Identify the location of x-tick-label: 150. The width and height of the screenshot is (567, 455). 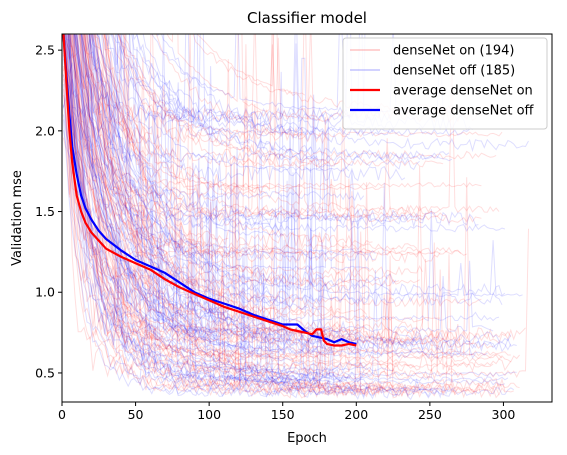
(283, 414).